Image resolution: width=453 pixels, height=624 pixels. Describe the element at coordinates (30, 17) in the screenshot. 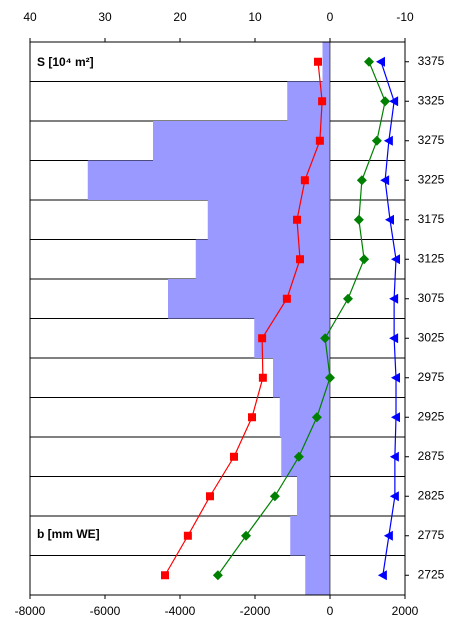

I see `top-tick-label: 40` at that location.